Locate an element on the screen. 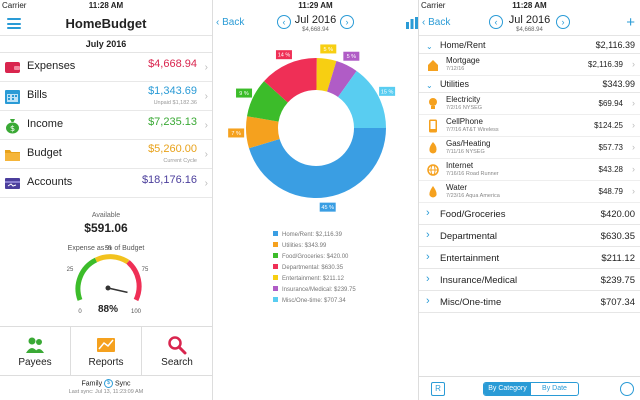 The height and width of the screenshot is (400, 640). group-row: ⌄ Home/Rent $2,116.39 is located at coordinates (529, 45).